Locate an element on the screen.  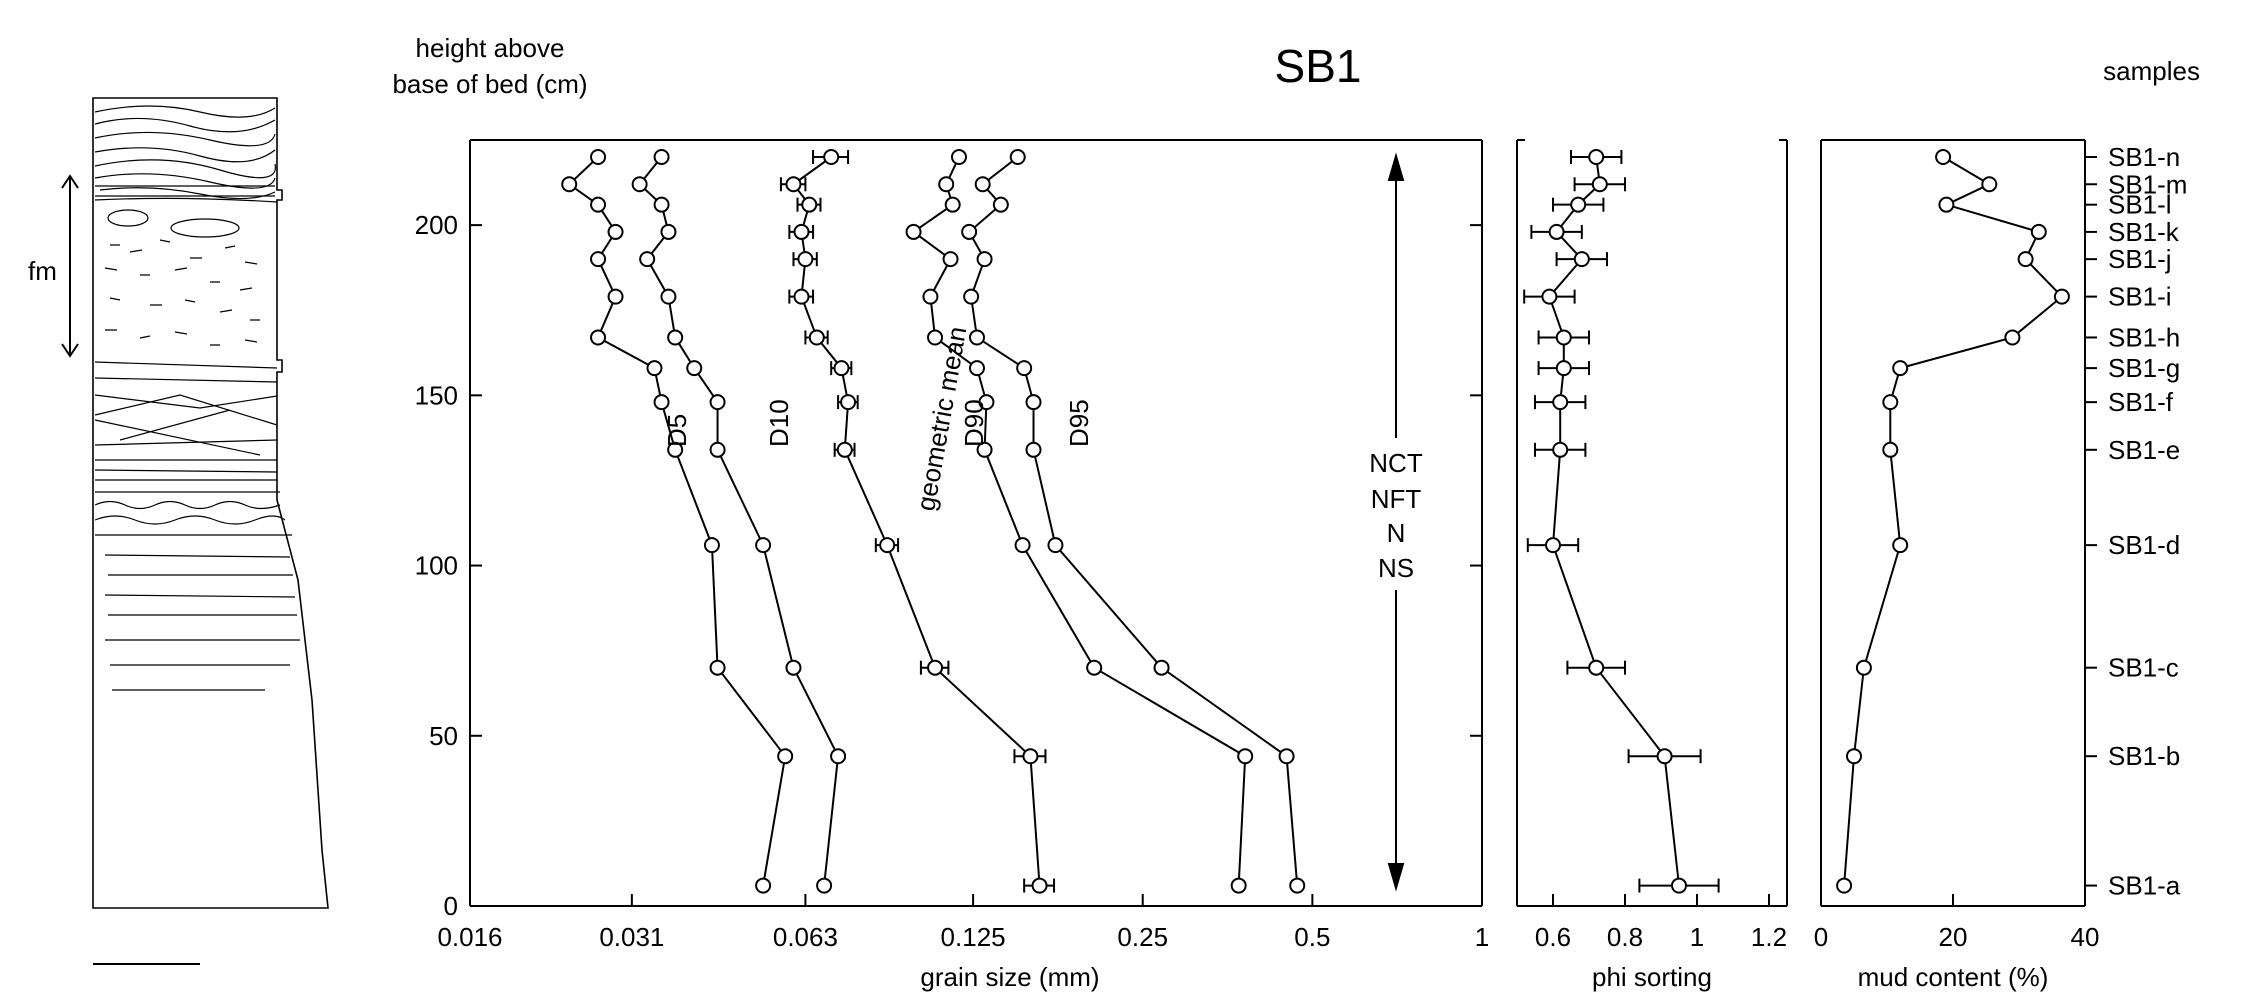
grain-x-tick-label: 0.5 is located at coordinates (1312, 937).